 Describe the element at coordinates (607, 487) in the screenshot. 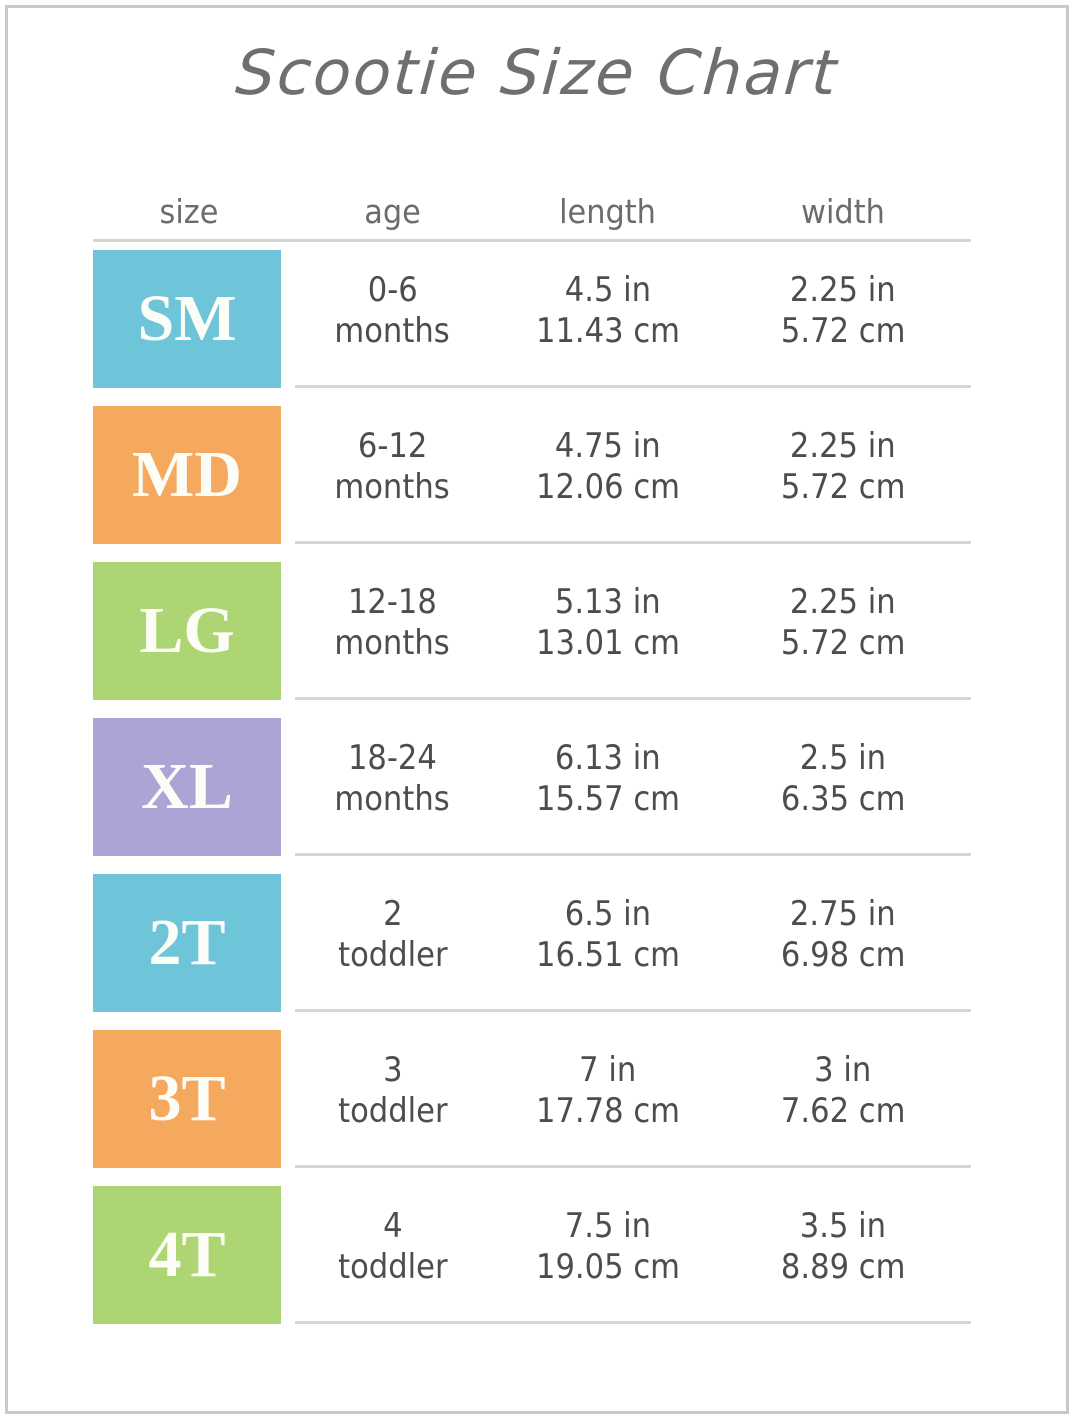

I see `length-cell-secondary: 12.06 cm` at that location.